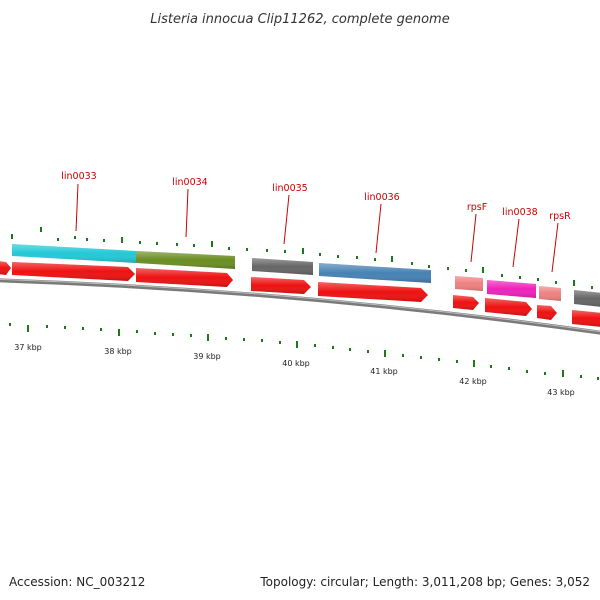 This screenshot has width=600, height=600. I want to click on gene-label-lin0033: lin0033, so click(78, 176).